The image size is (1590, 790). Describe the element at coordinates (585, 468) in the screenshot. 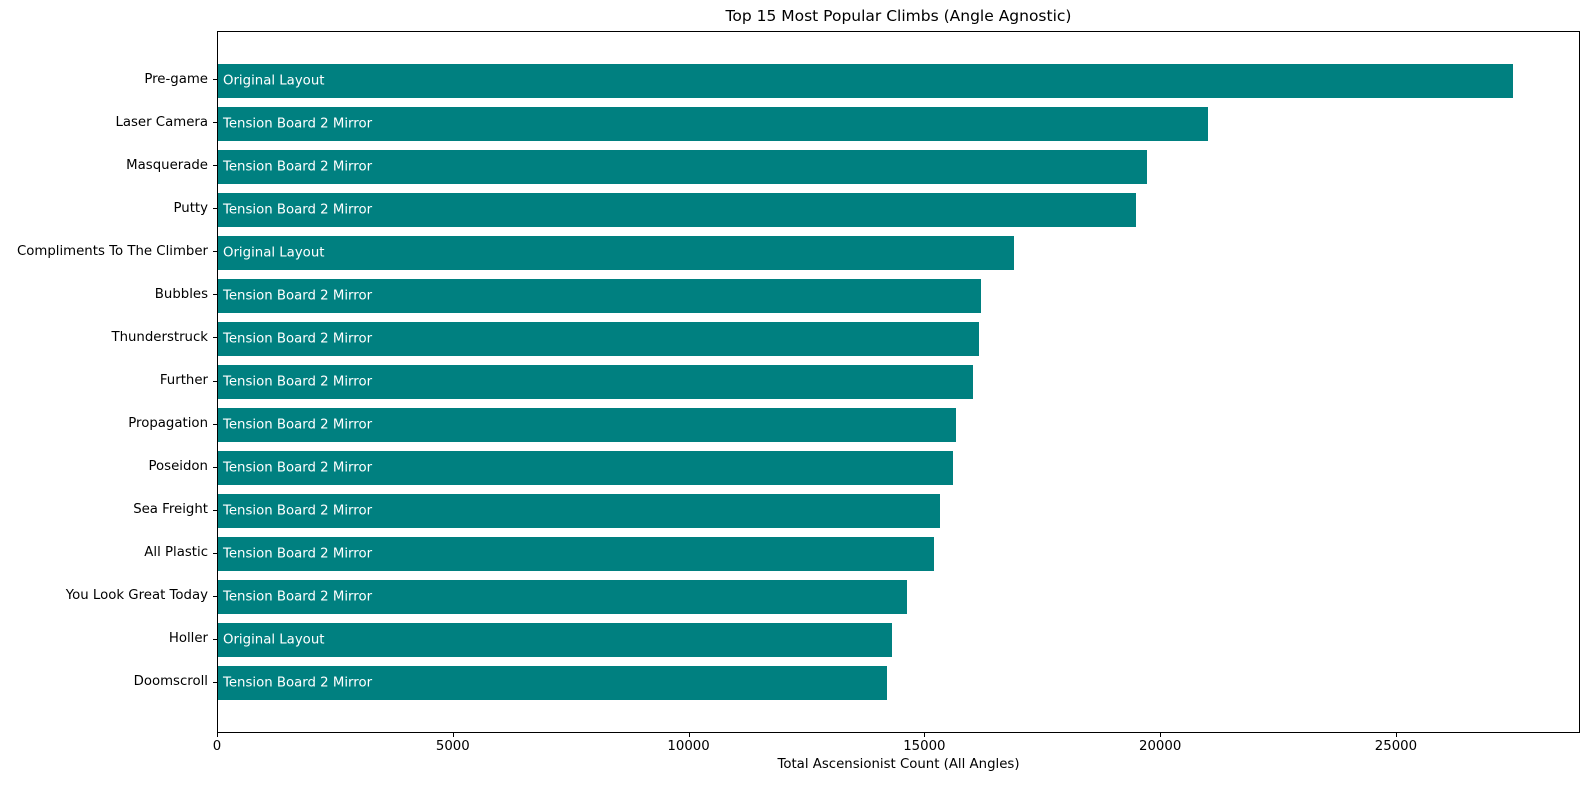

I see `bar-poseidon: Tension Board 2 Mirror` at that location.